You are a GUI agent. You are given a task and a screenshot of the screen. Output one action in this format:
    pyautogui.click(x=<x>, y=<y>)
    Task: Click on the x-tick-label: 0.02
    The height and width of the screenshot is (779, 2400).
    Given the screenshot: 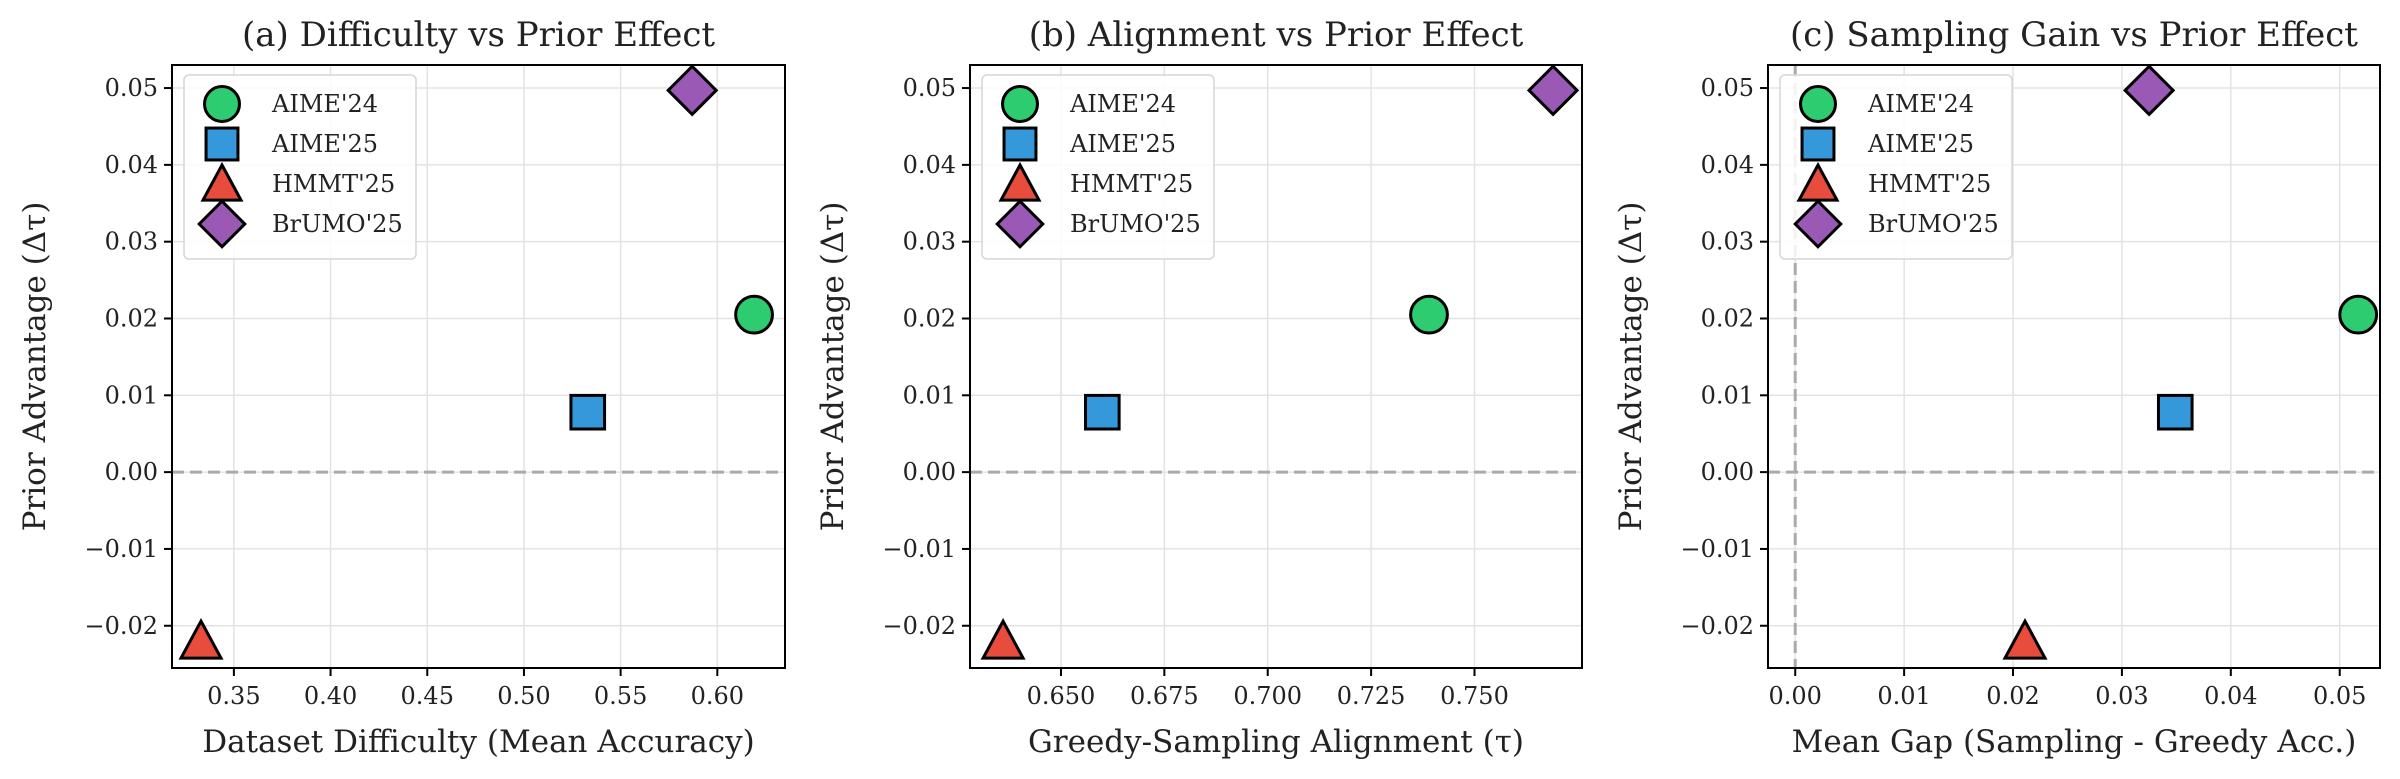 What is the action you would take?
    pyautogui.click(x=2012, y=696)
    